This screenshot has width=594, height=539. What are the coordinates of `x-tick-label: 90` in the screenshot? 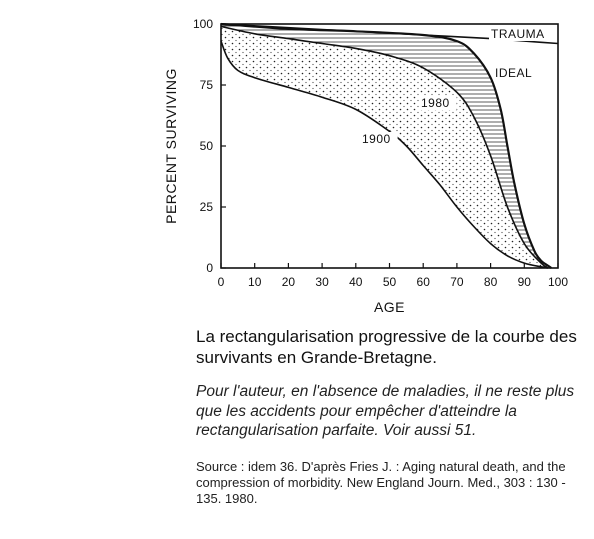 It's located at (525, 282).